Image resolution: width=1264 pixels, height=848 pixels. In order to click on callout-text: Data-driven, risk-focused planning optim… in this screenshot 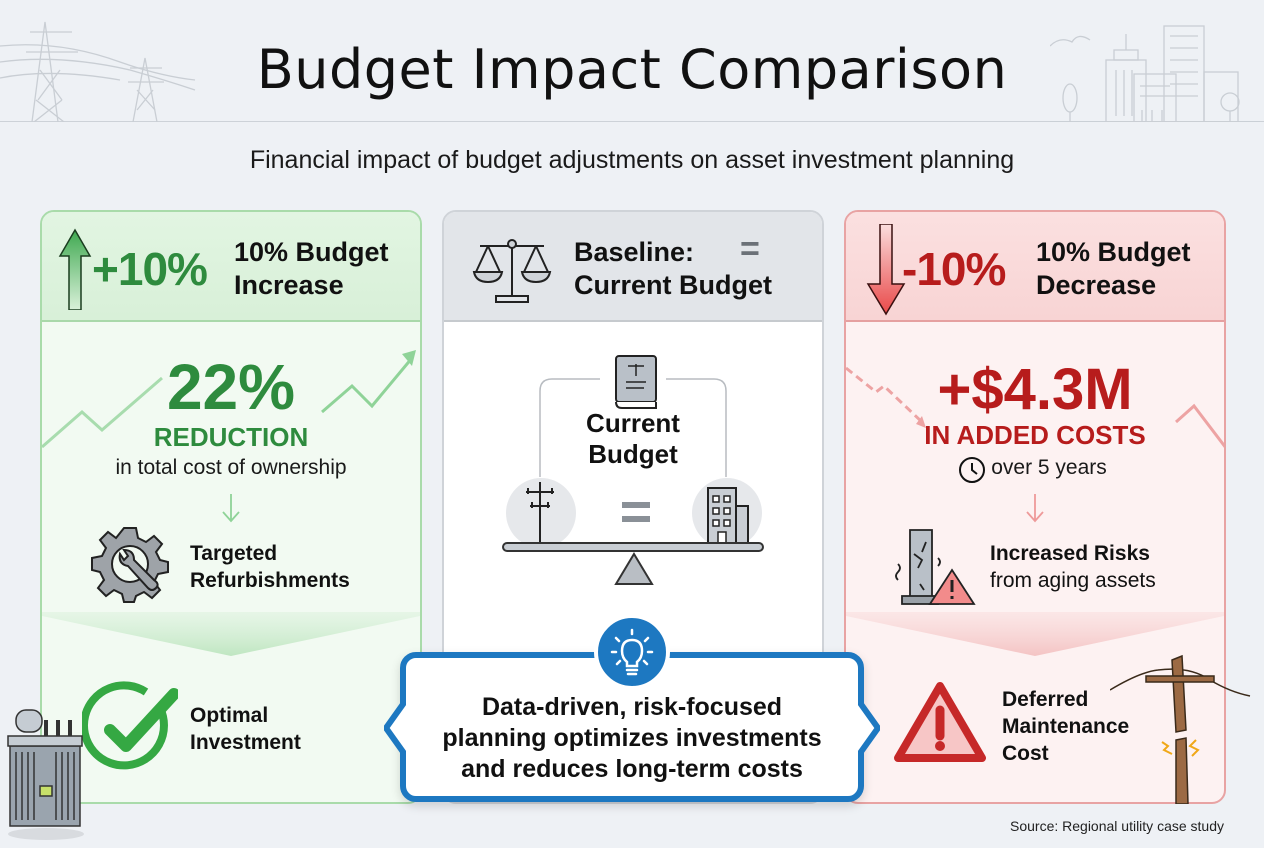, I will do `click(632, 738)`.